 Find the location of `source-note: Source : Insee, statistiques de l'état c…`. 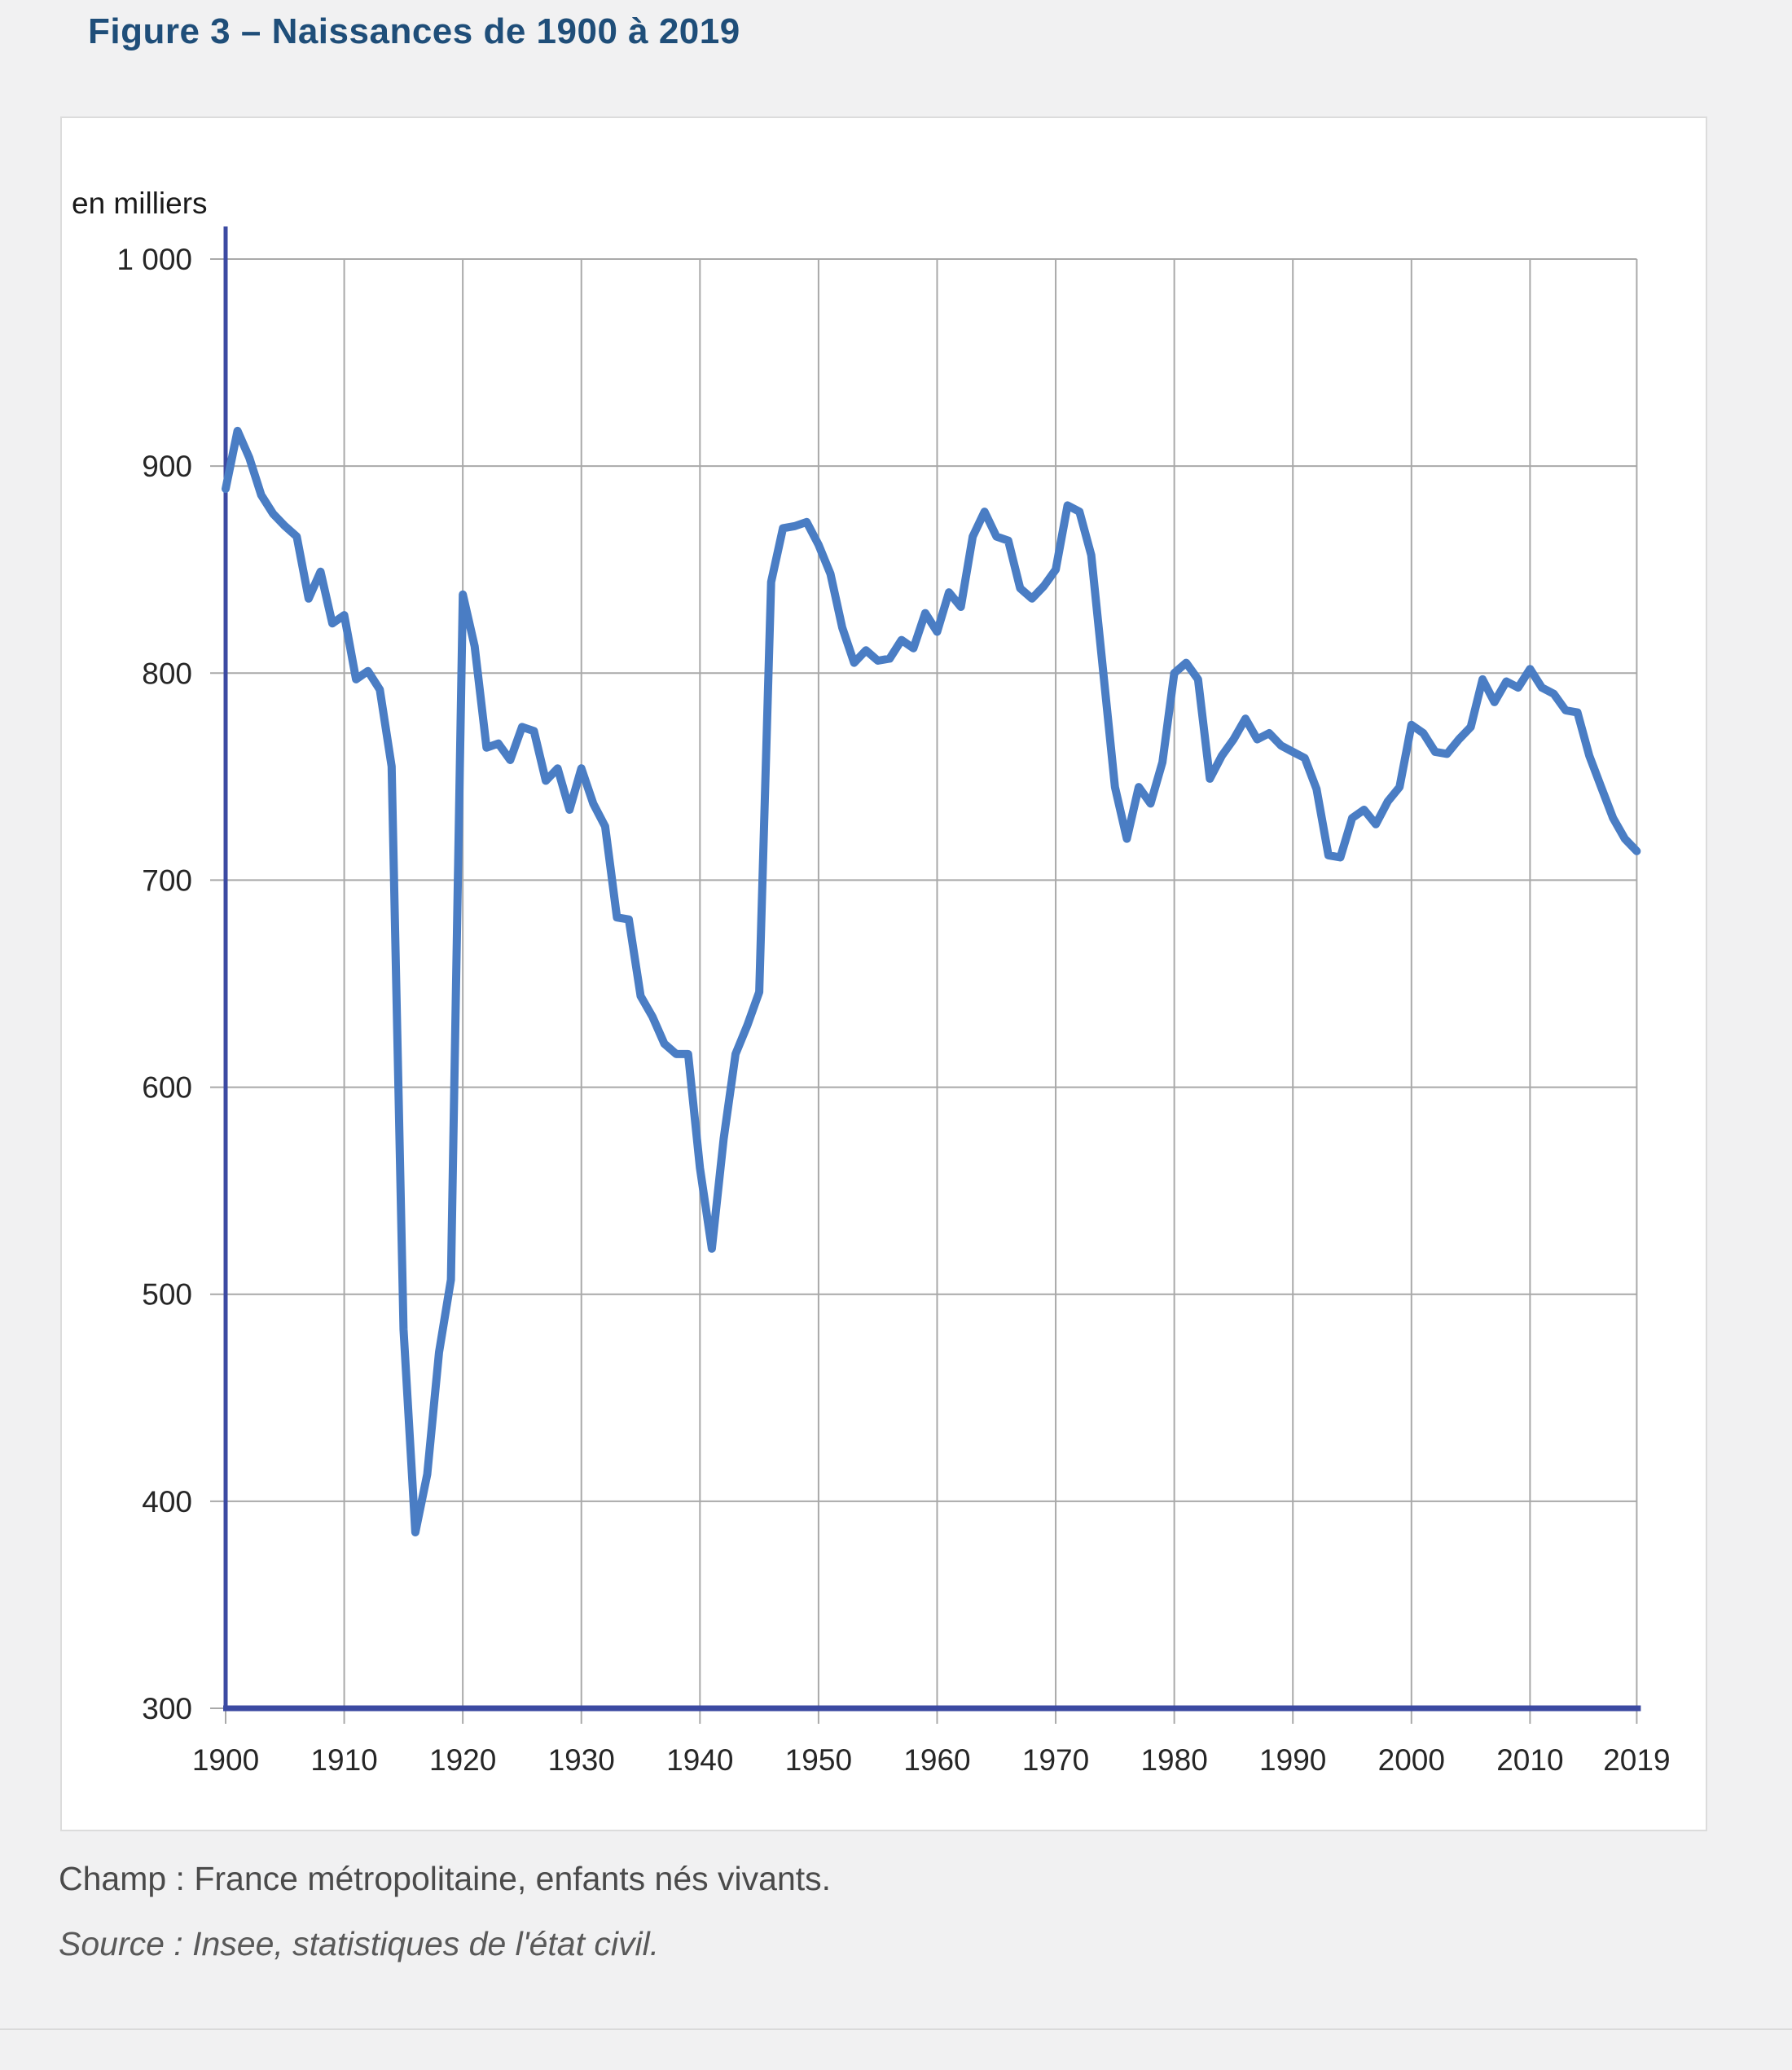

source-note: Source : Insee, statistiques de l'état c… is located at coordinates (359, 1943).